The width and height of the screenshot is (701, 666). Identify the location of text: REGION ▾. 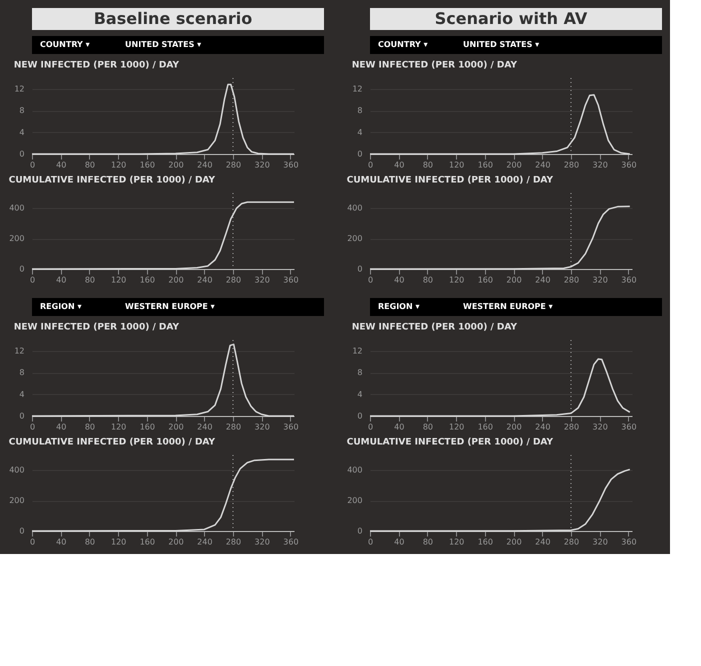
(399, 306).